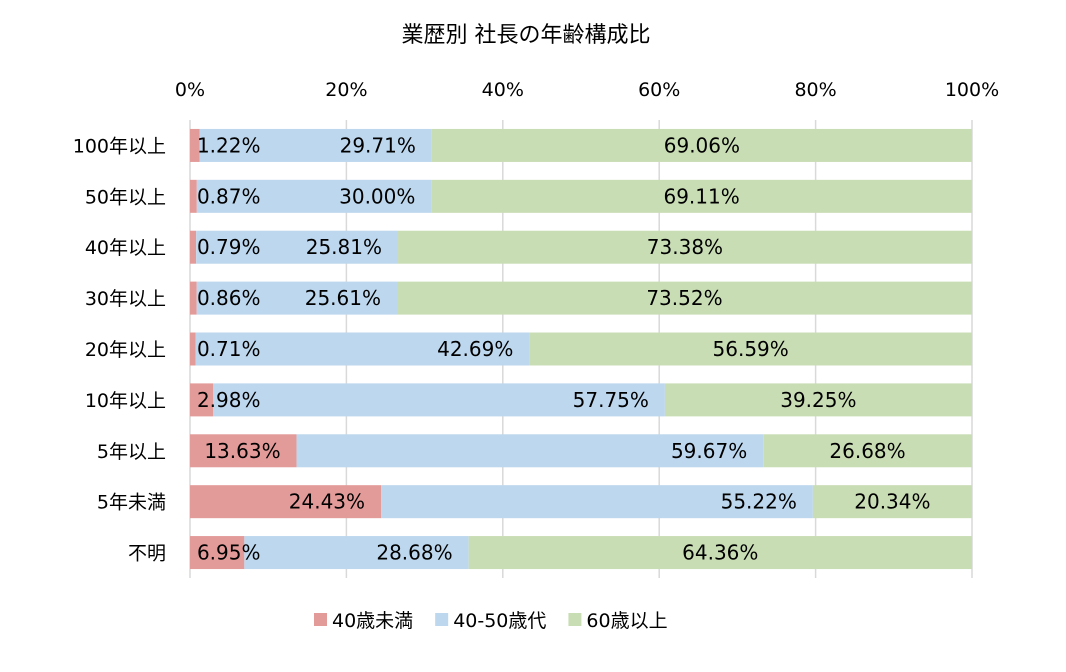 This screenshot has width=1066, height=672. I want to click on data-label: 73.52%, so click(684, 298).